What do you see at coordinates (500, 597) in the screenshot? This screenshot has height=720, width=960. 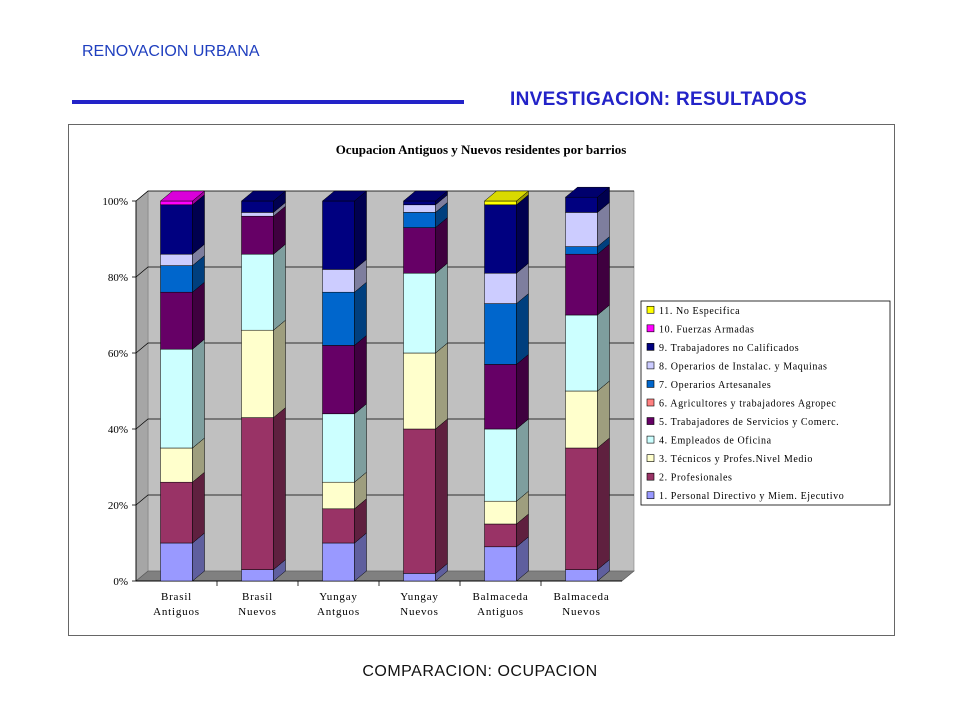 I see `x-tick-label: Balmaceda` at bounding box center [500, 597].